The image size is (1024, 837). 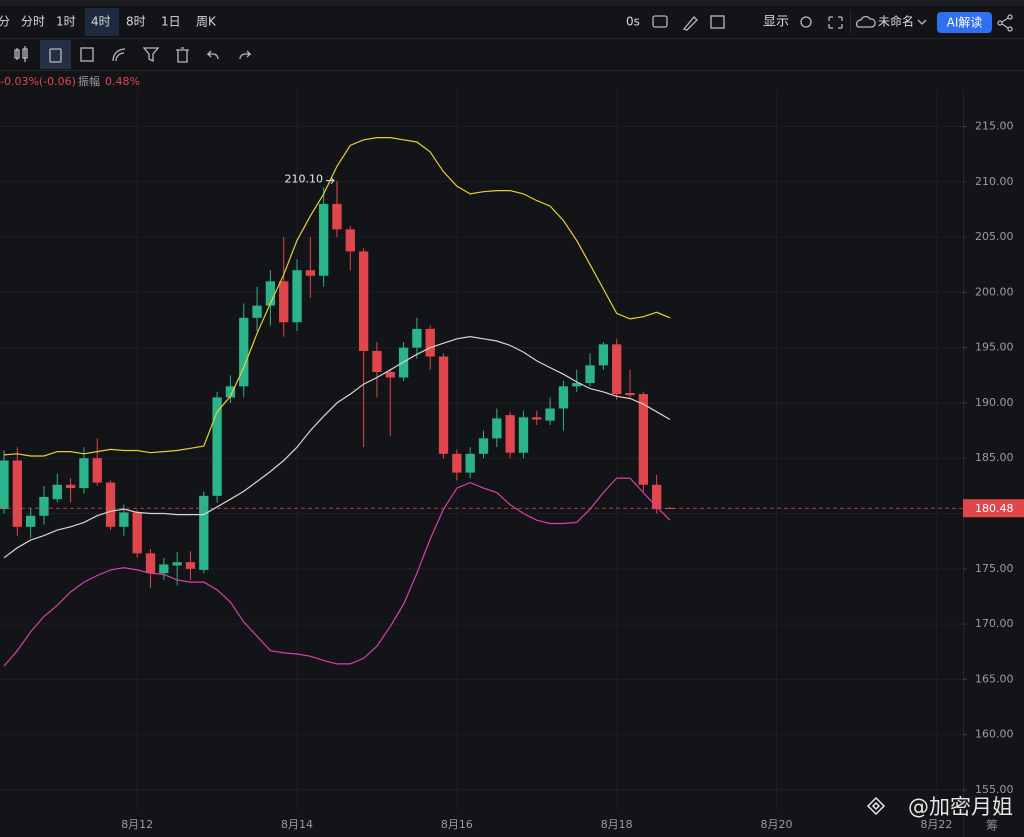 I want to click on interval-bar: 分分时 1时 4时 8时 1日 周K, so click(x=108, y=22).